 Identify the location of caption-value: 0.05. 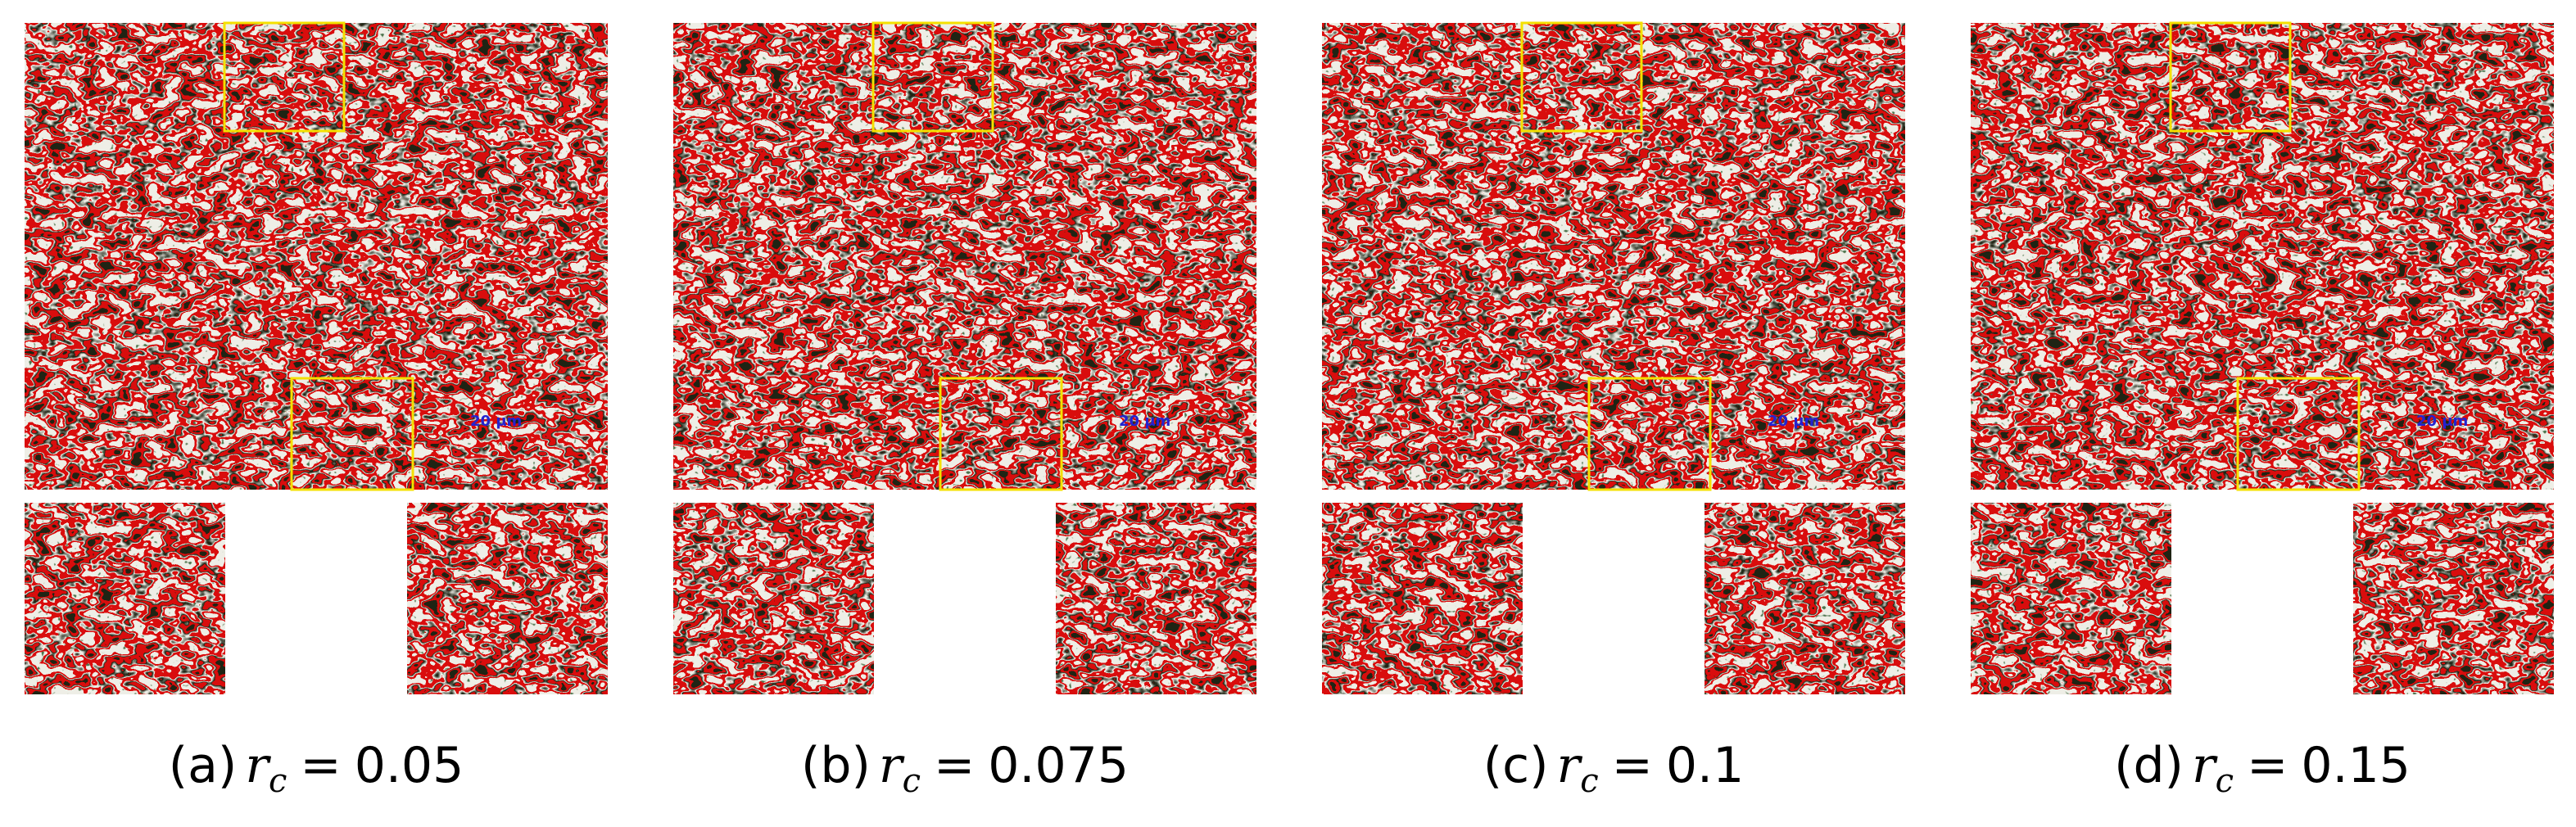
(409, 765).